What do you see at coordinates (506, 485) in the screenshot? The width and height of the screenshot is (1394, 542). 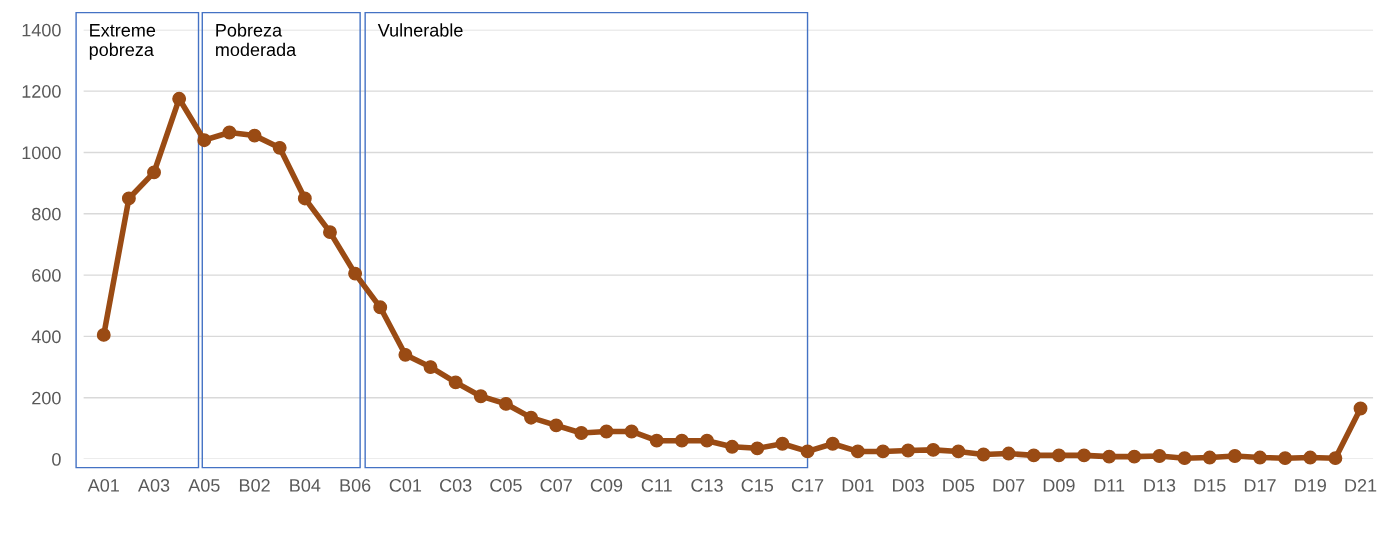 I see `x-tick-label: C05` at bounding box center [506, 485].